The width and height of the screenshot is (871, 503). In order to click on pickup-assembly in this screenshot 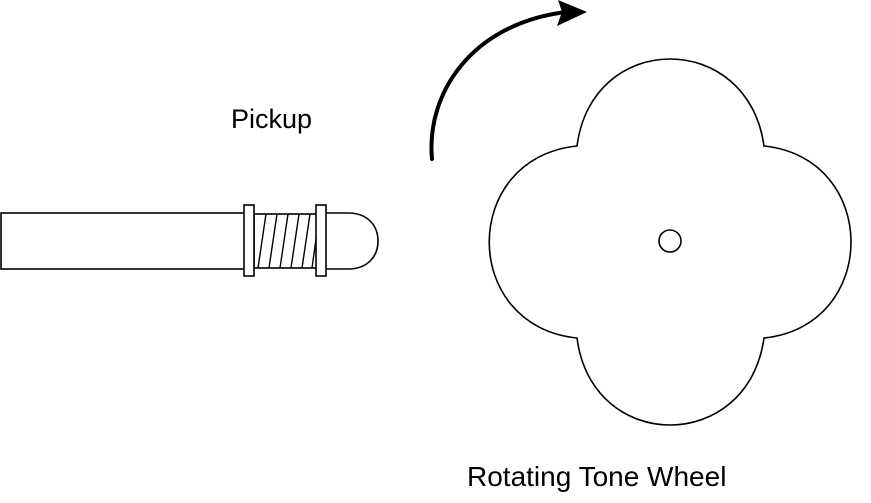, I will do `click(189, 240)`.